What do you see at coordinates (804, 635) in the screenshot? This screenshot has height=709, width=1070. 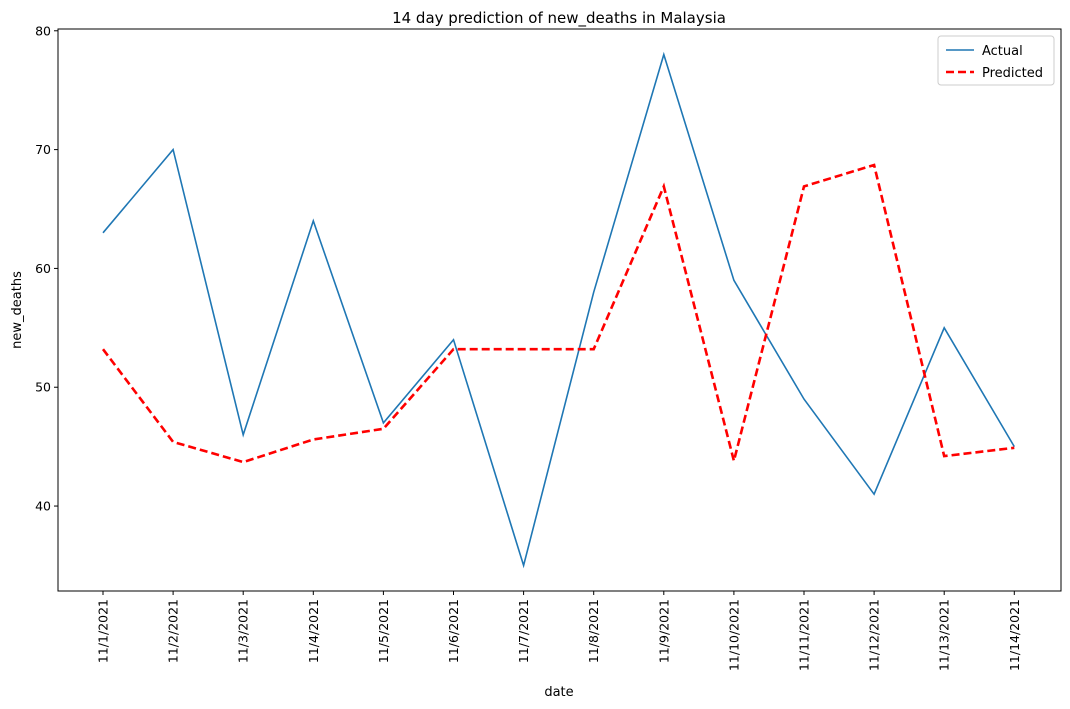 I see `x-tick-label: 11/11/2021` at bounding box center [804, 635].